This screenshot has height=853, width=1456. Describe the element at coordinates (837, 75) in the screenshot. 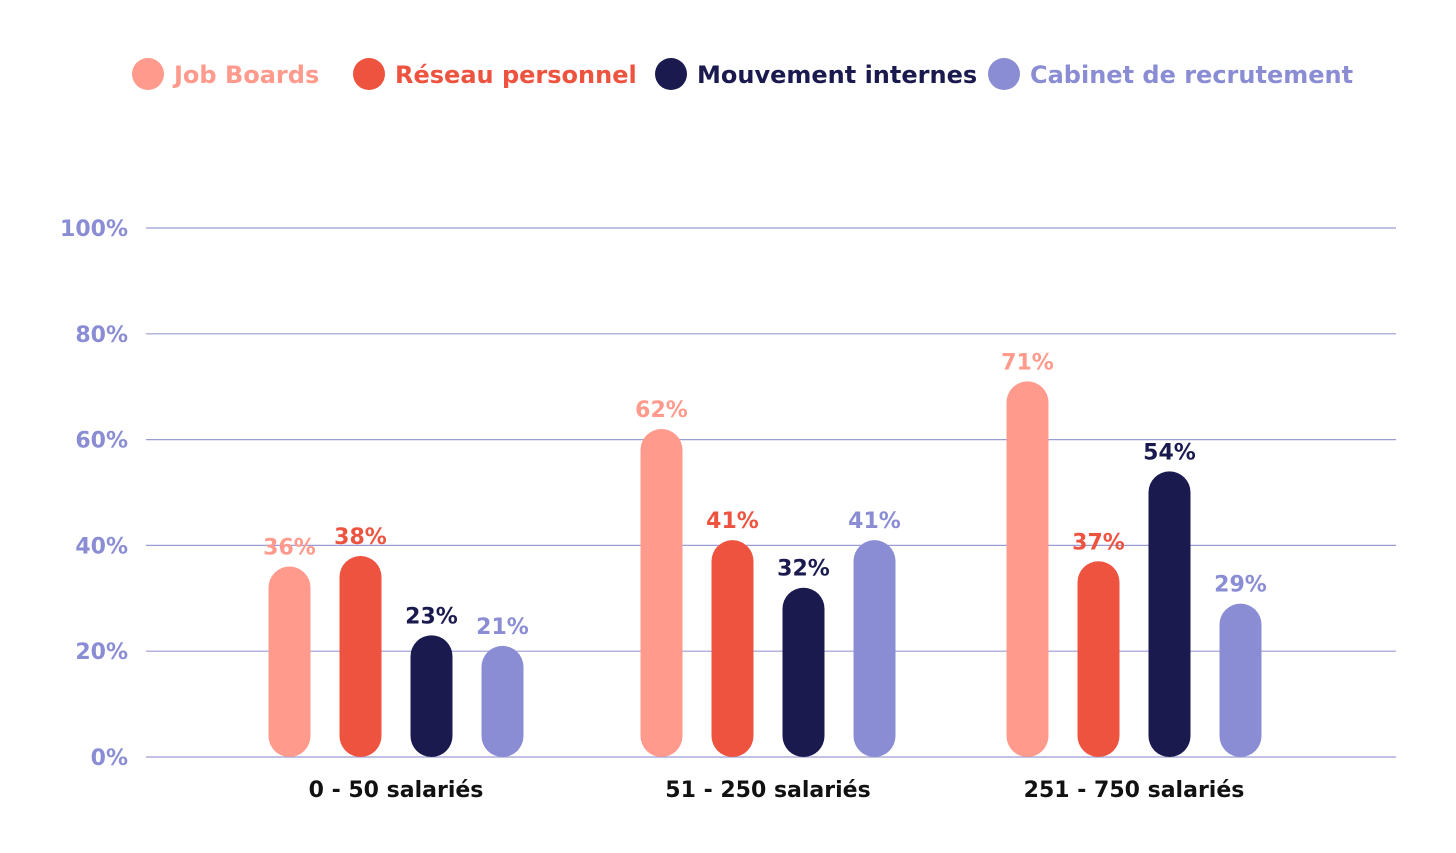

I see `legend-label: Mouvement internes` at that location.